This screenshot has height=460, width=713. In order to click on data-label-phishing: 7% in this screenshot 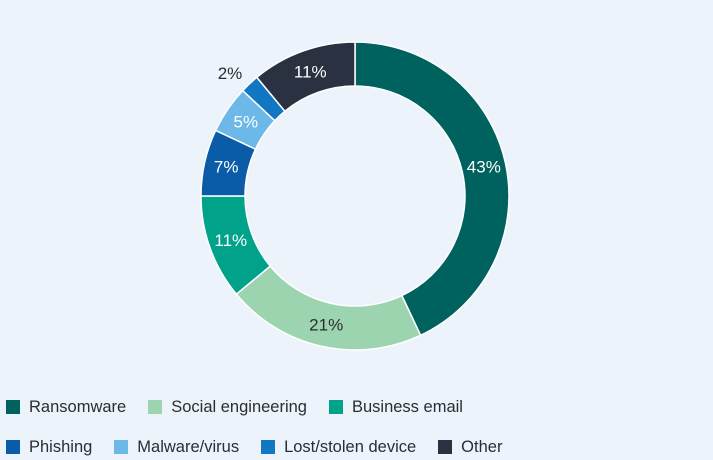, I will do `click(226, 167)`.